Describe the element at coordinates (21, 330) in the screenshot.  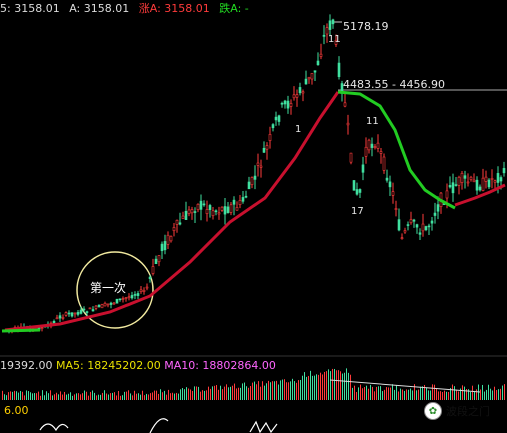
I see `ma-line-green-start` at that location.